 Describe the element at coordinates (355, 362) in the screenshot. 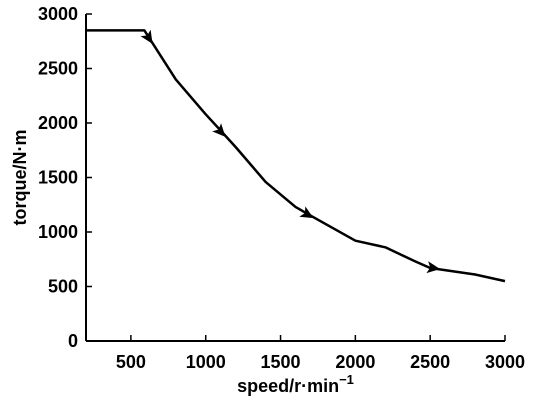

I see `x-tick-label: 2000` at that location.